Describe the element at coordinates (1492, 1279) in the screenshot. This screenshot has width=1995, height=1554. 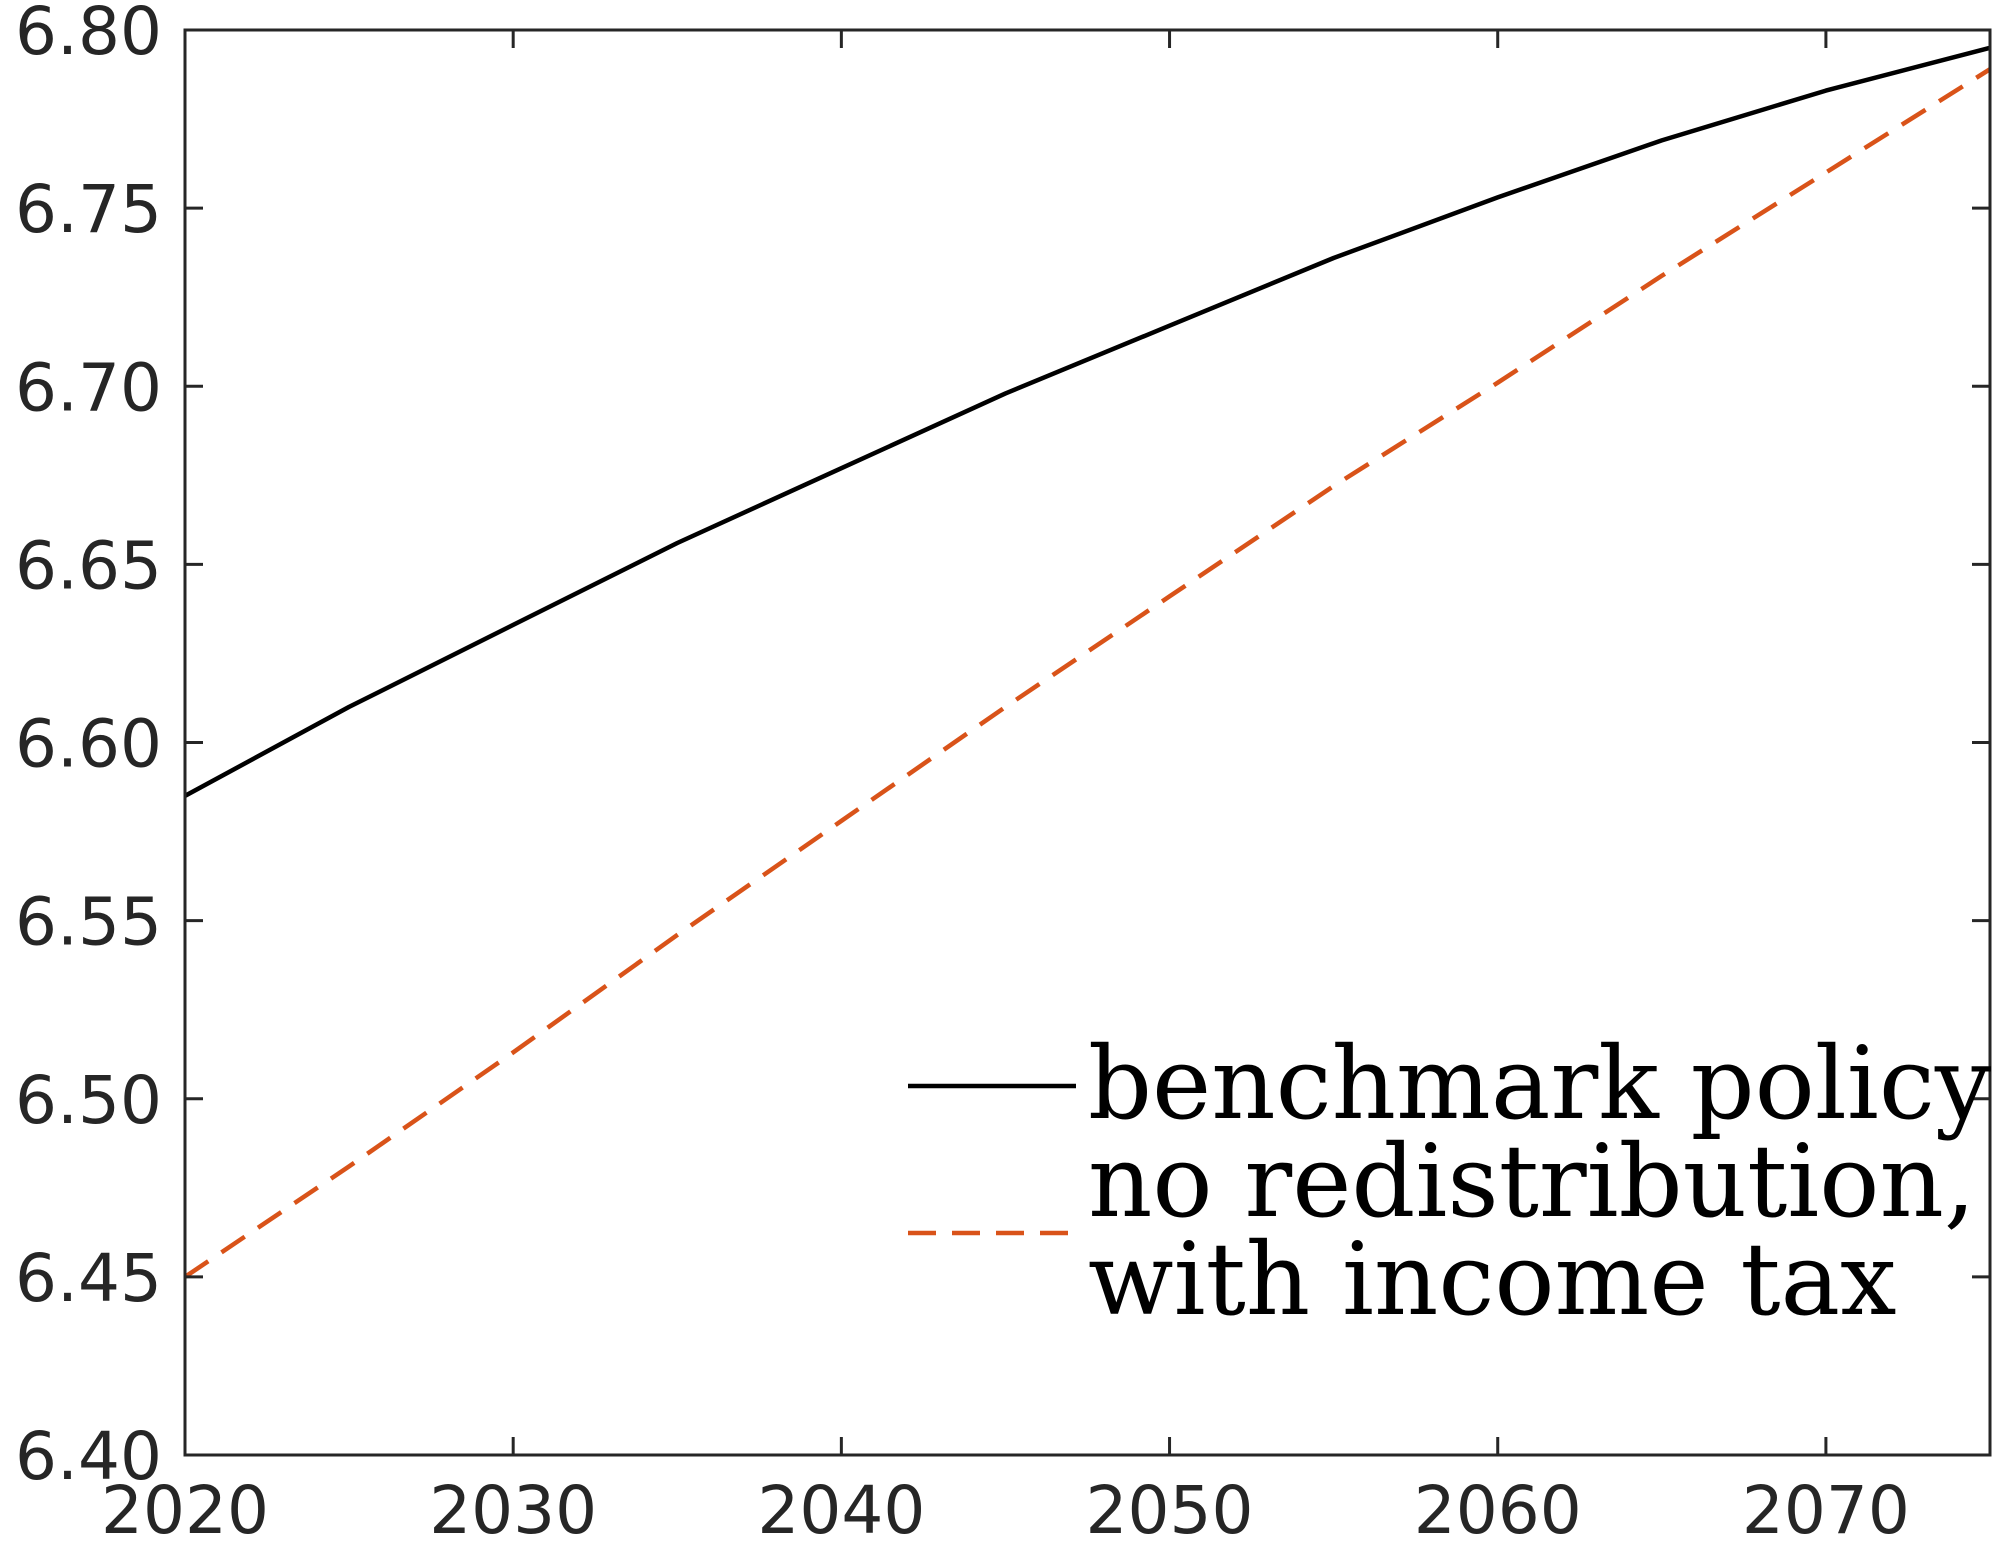
I see `legend-label-2: with income tax` at that location.